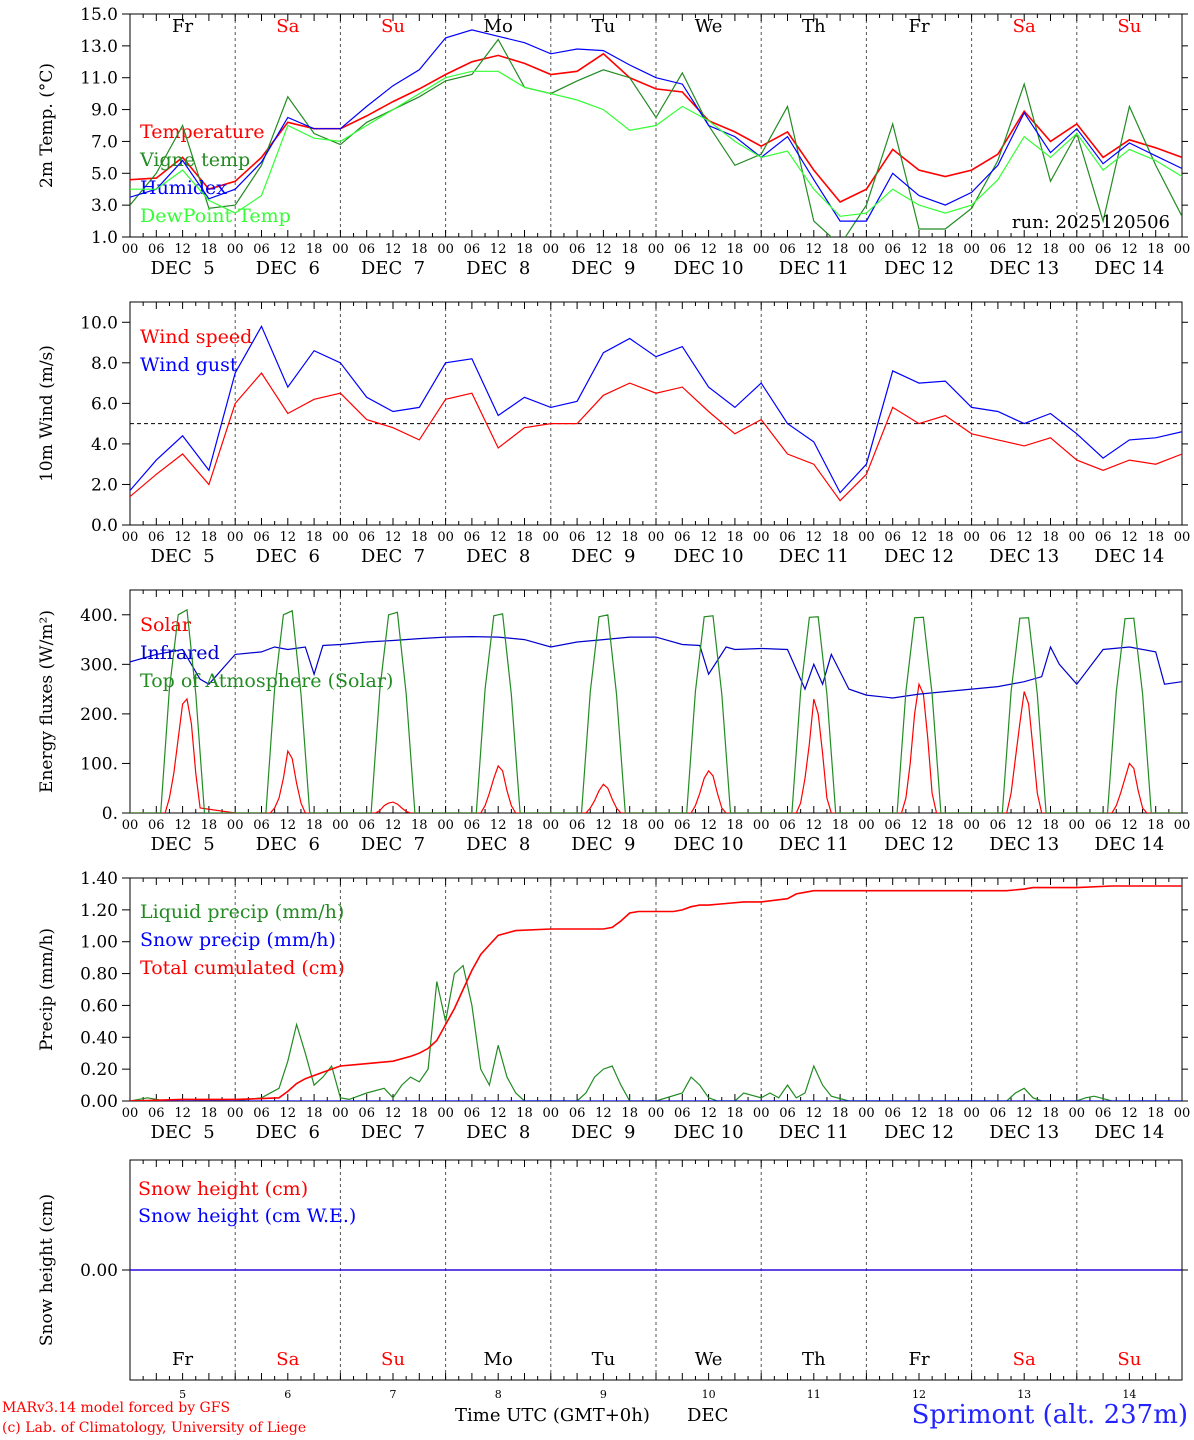  I want to click on energy-hour-ticks, so click(656, 701).